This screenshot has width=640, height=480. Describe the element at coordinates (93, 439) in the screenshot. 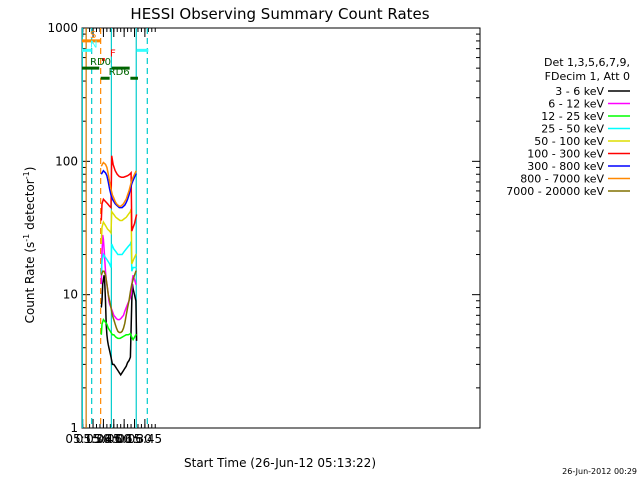

I see `x-tick-label: 05:30` at that location.